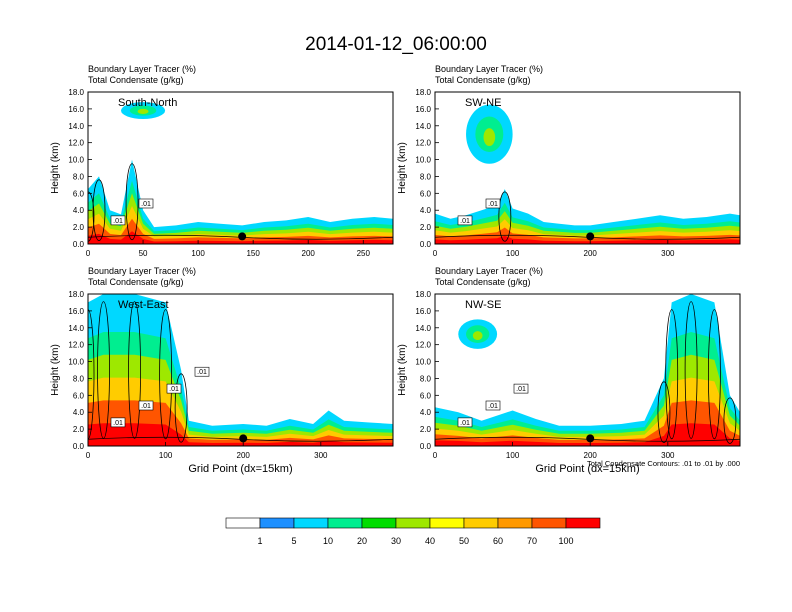  What do you see at coordinates (483, 103) in the screenshot?
I see `panel-label: SW-NE` at bounding box center [483, 103].